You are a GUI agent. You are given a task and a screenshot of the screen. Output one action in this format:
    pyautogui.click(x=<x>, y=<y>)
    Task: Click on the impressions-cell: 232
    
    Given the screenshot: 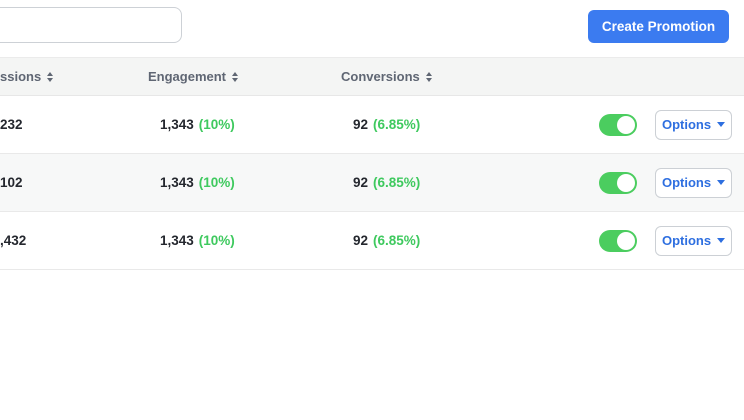 What is the action you would take?
    pyautogui.click(x=74, y=124)
    